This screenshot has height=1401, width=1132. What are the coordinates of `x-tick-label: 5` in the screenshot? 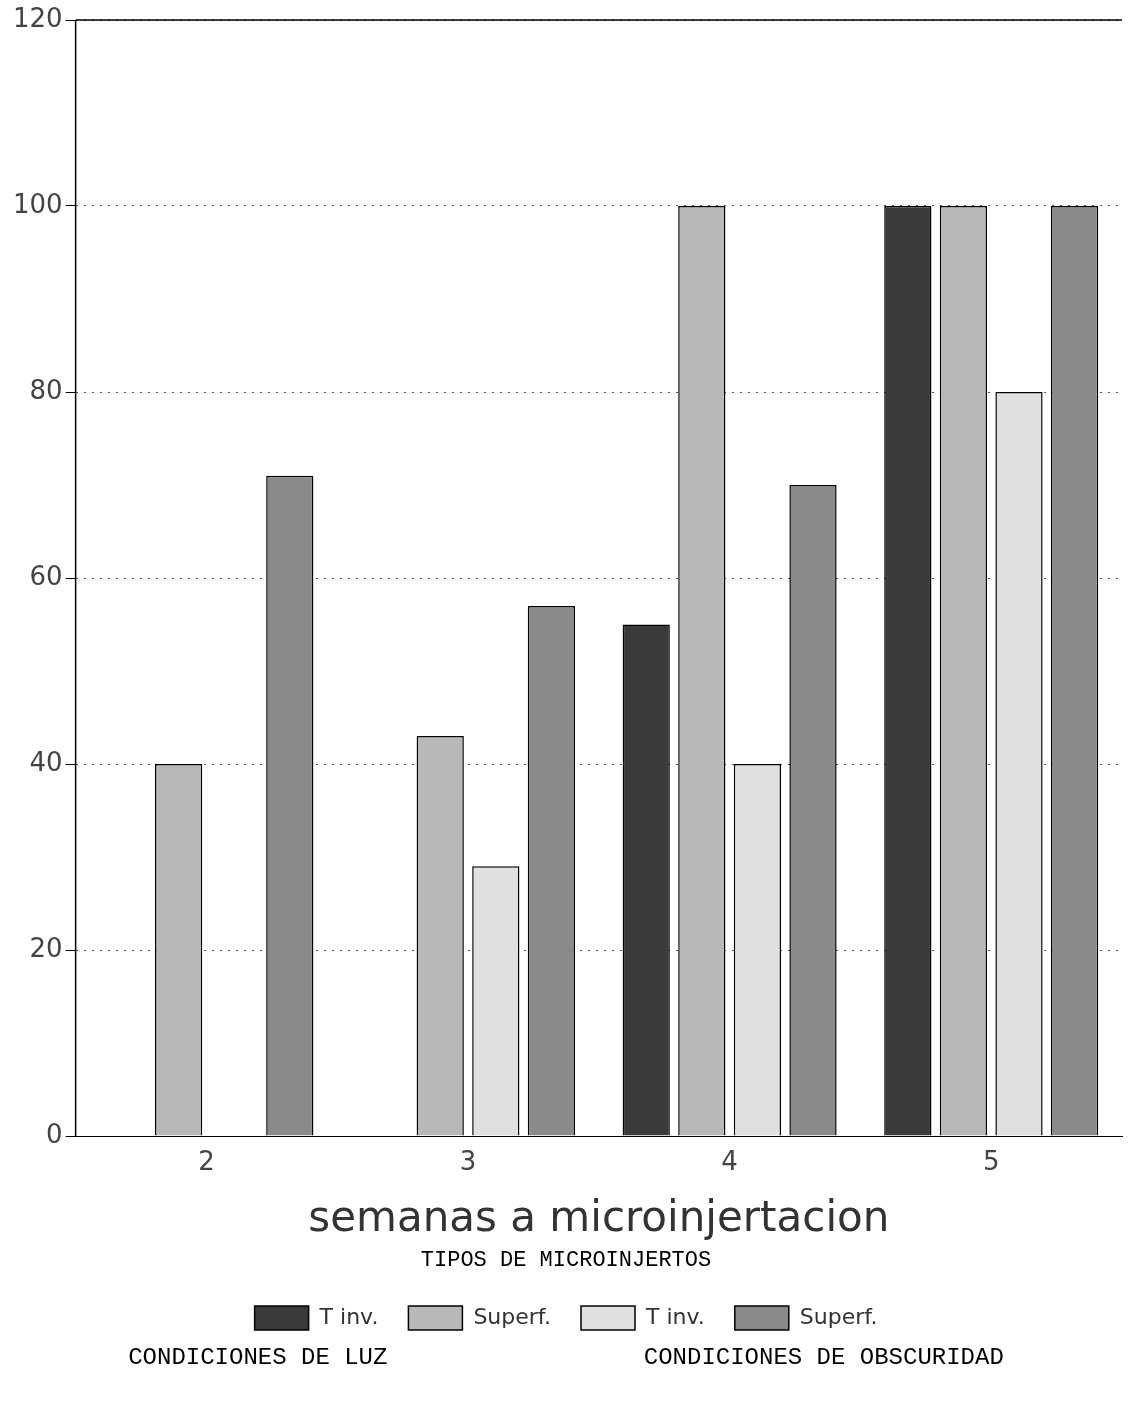 It's located at (991, 1161).